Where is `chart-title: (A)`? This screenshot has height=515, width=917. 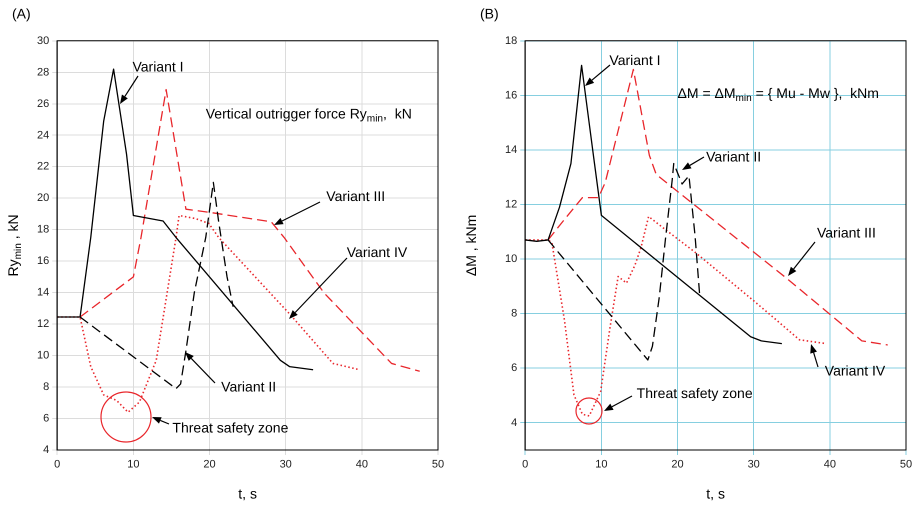
chart-title: (A) is located at coordinates (21, 13).